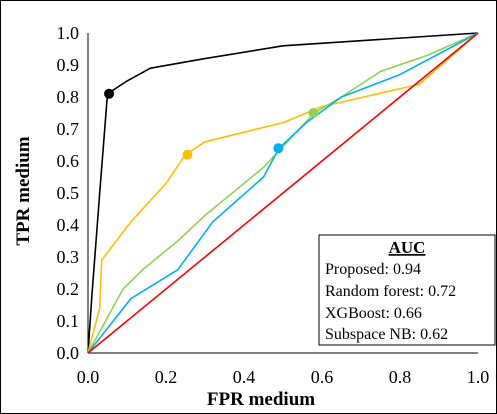 This screenshot has width=497, height=414. I want to click on legend-title: AUC, so click(407, 247).